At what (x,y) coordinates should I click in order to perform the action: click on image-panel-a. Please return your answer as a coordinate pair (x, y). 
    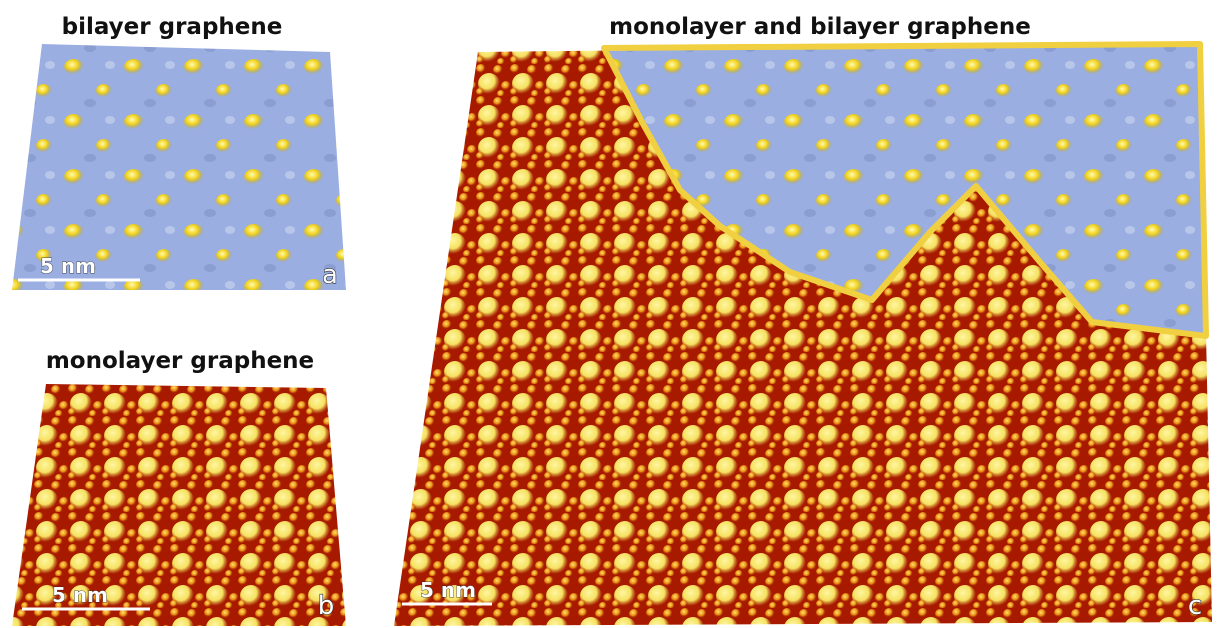
    Looking at the image, I should click on (179, 167).